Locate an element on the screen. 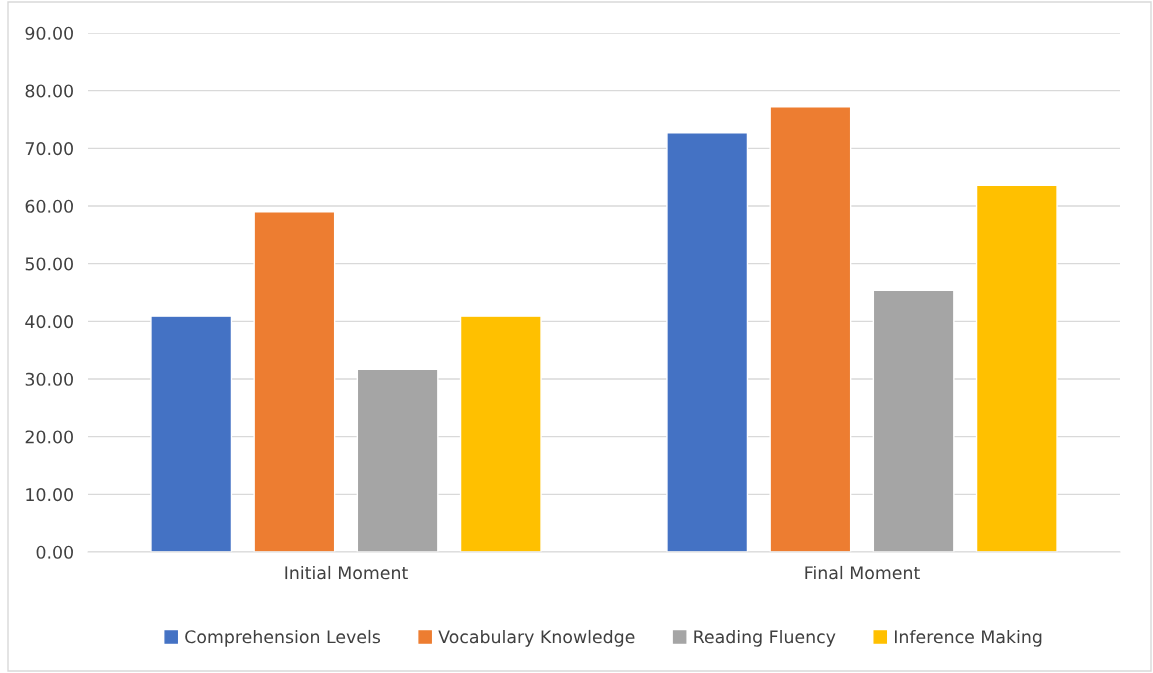  x-tick-label: Final Moment is located at coordinates (862, 572).